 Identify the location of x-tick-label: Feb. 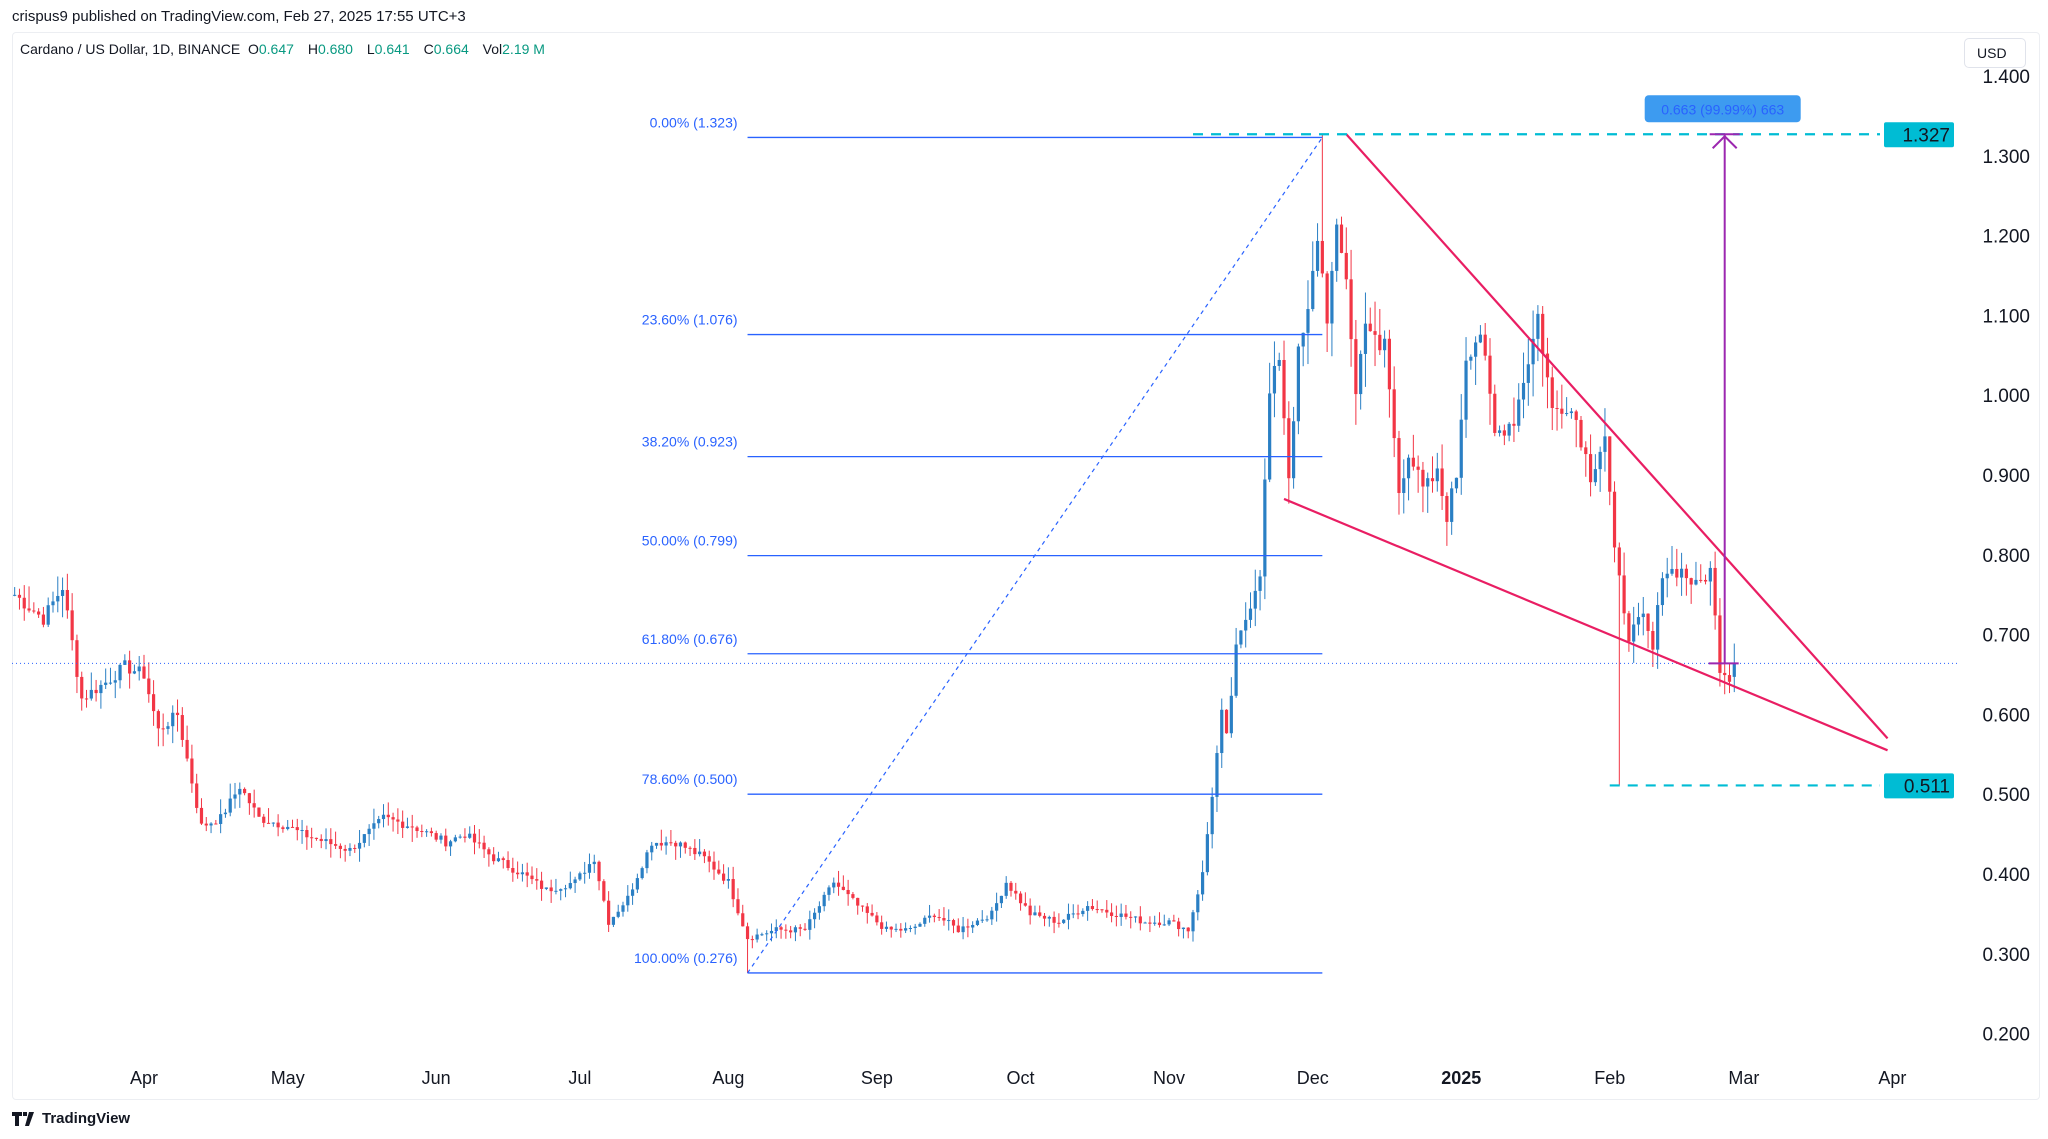
(1609, 1078).